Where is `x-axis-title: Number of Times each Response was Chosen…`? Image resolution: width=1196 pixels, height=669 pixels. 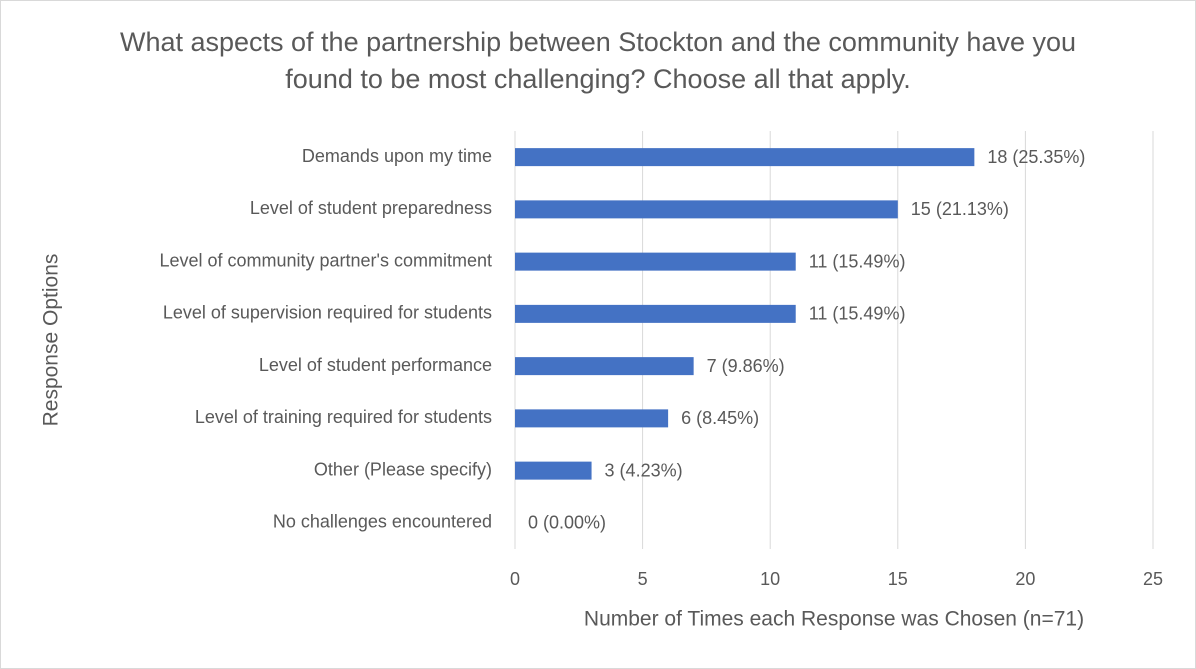
x-axis-title: Number of Times each Response was Chosen… is located at coordinates (834, 619).